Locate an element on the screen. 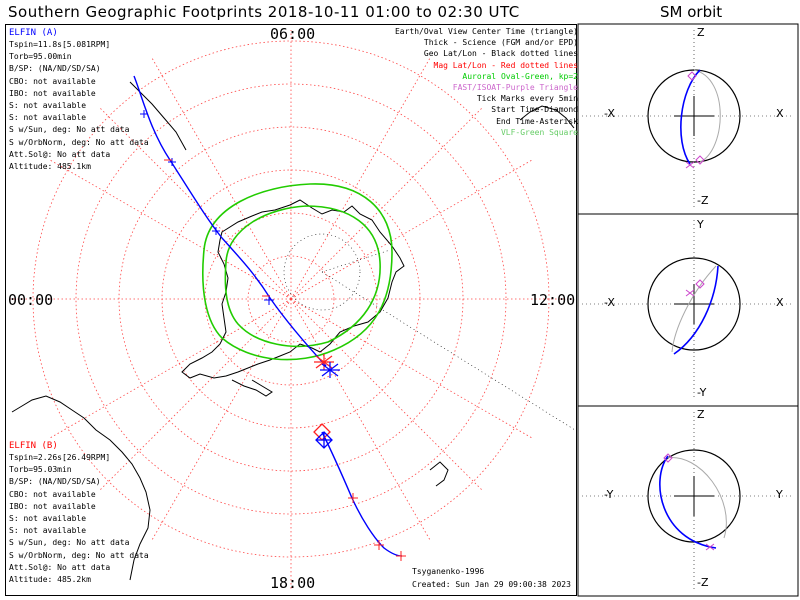  legend-item: Tick Marks every 5min is located at coordinates (527, 98).